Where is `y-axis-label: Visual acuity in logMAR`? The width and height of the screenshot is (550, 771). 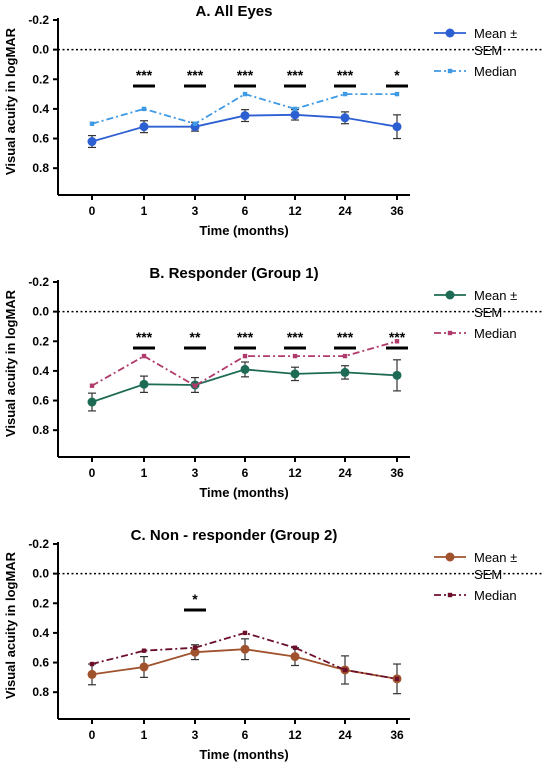
y-axis-label: Visual acuity in logMAR is located at coordinates (10, 363).